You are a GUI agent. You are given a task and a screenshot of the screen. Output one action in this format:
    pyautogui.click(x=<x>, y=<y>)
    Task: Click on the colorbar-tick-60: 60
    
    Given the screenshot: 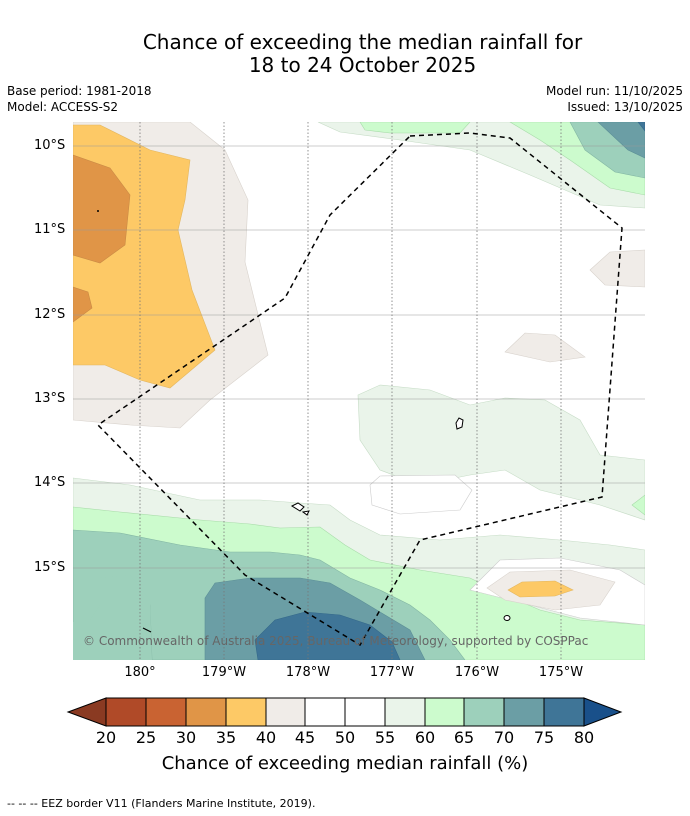 What is the action you would take?
    pyautogui.click(x=425, y=737)
    